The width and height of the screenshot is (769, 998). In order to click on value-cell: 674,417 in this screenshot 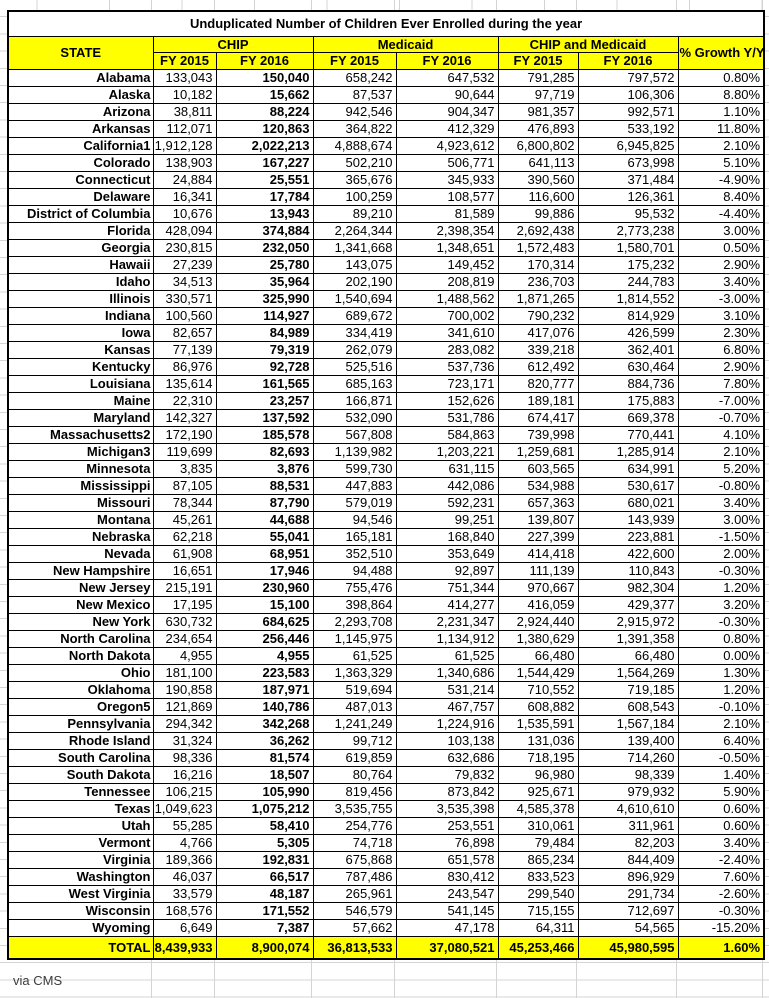, I will do `click(538, 418)`.